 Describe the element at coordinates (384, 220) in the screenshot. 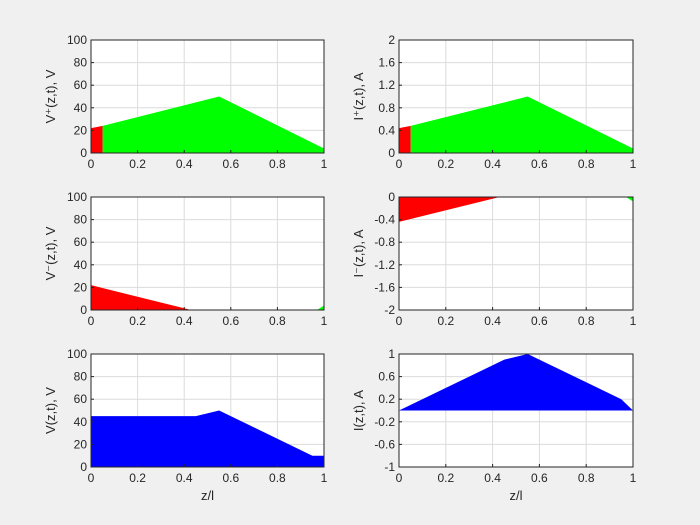

I see `y-tick-label: -0.4` at that location.